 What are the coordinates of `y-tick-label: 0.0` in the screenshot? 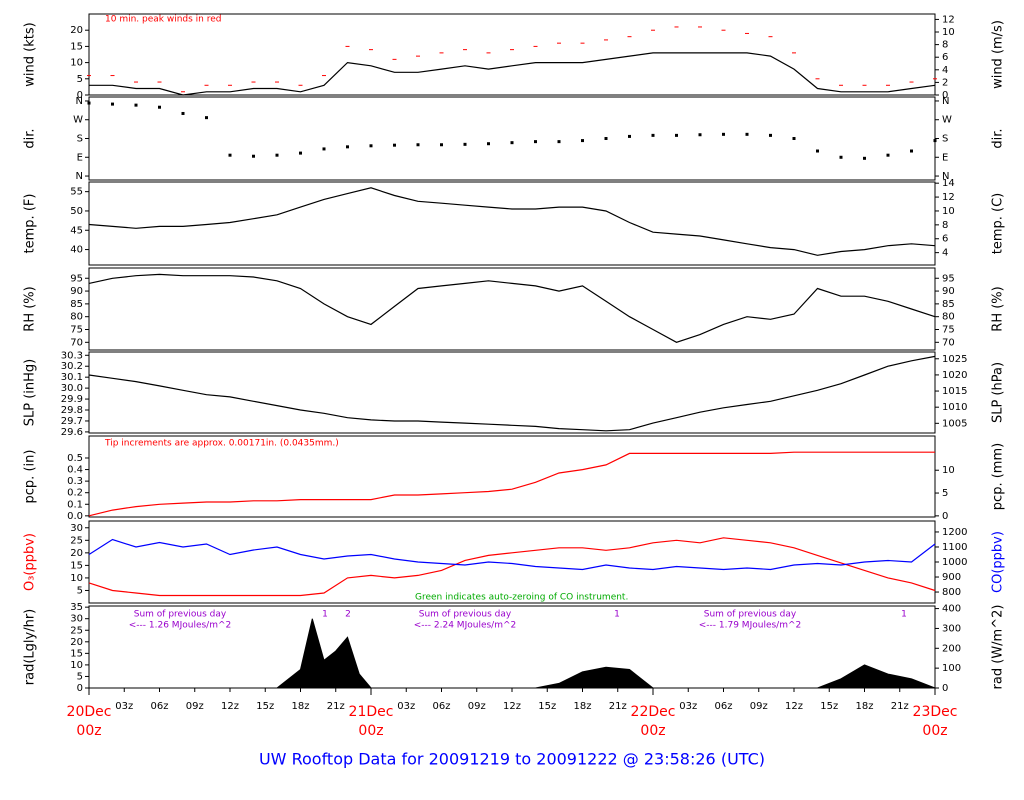 It's located at (75, 516).